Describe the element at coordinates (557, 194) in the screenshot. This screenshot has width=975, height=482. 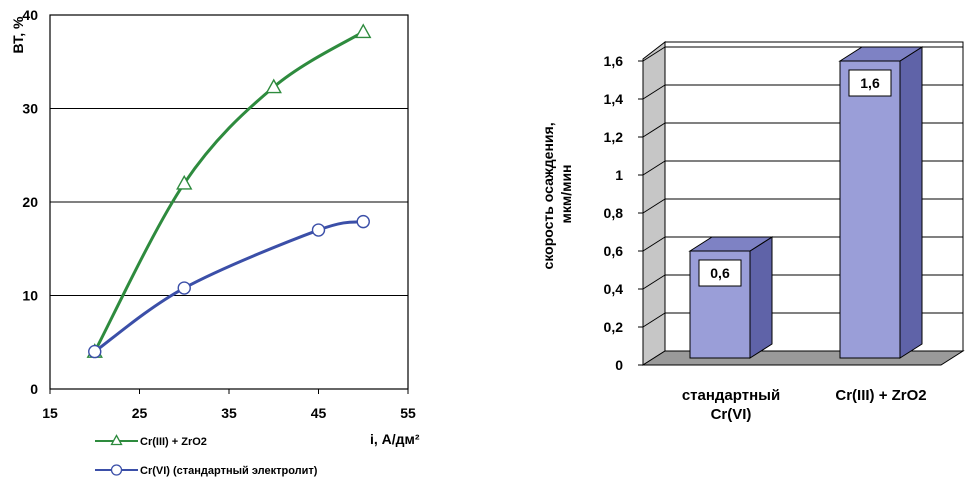
I see `bar-y-axis-title: скорость осаждения, мкм/мин` at that location.